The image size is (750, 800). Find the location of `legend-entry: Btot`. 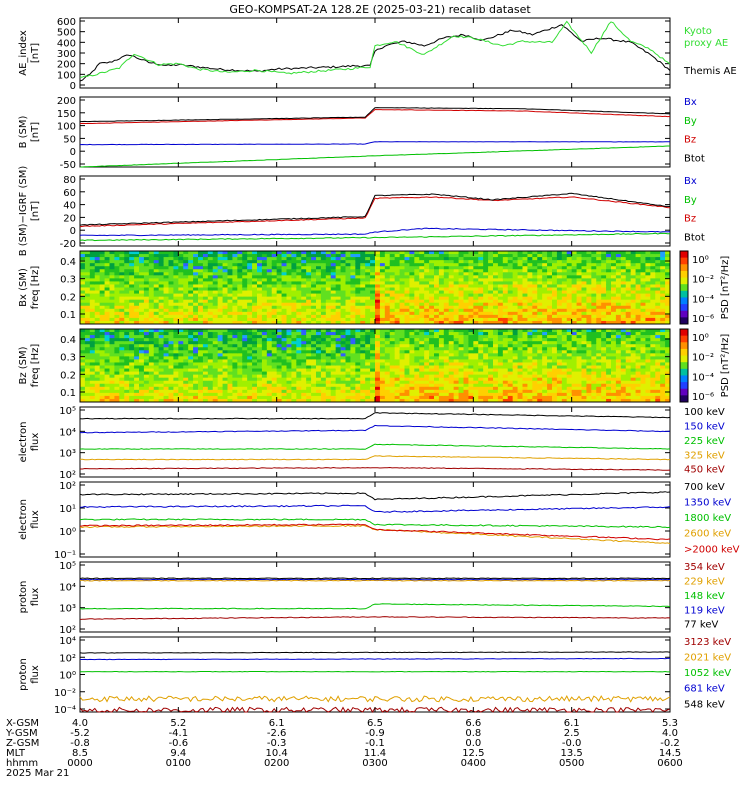

legend-entry: Btot is located at coordinates (694, 237).